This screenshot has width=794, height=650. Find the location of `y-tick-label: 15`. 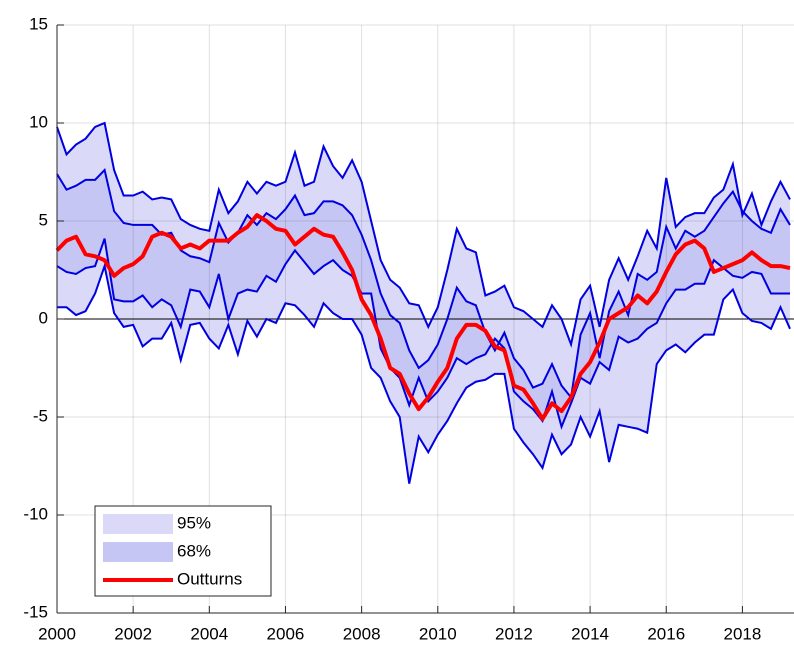

y-tick-label: 15 is located at coordinates (38, 23).